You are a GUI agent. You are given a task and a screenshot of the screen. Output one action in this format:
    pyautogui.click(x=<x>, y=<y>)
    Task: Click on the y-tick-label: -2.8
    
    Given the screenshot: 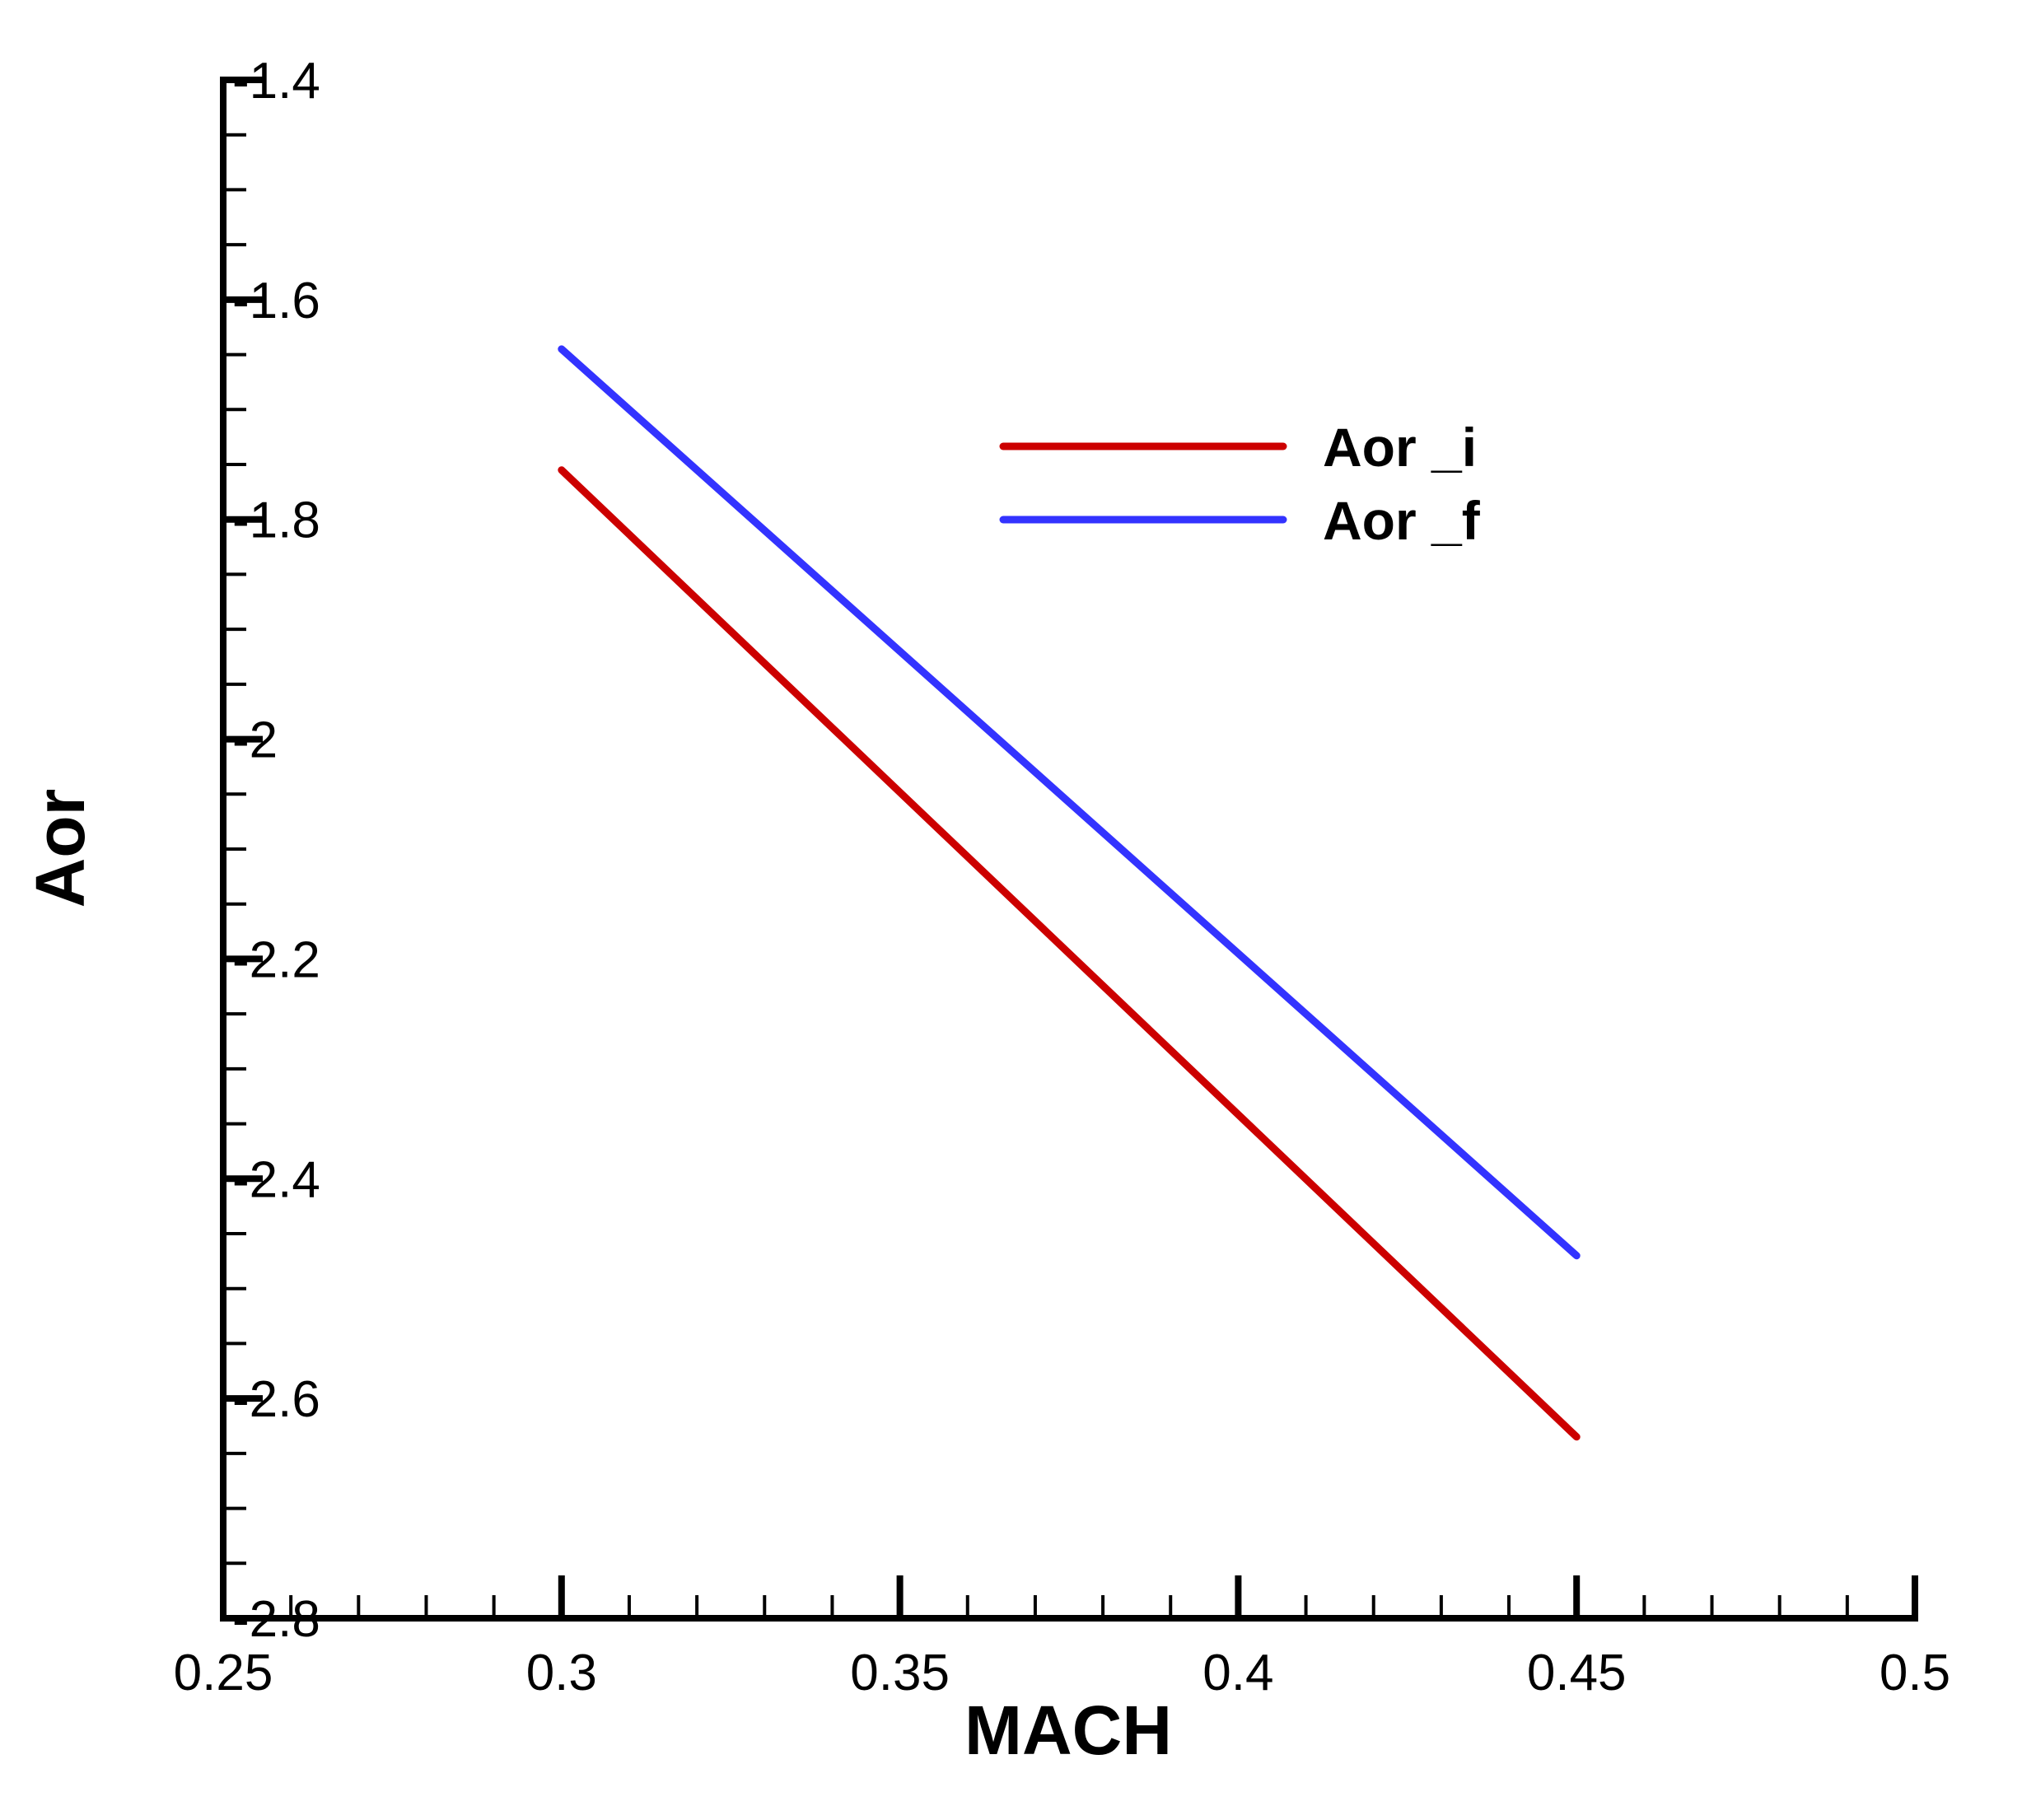 What is the action you would take?
    pyautogui.click(x=276, y=1619)
    